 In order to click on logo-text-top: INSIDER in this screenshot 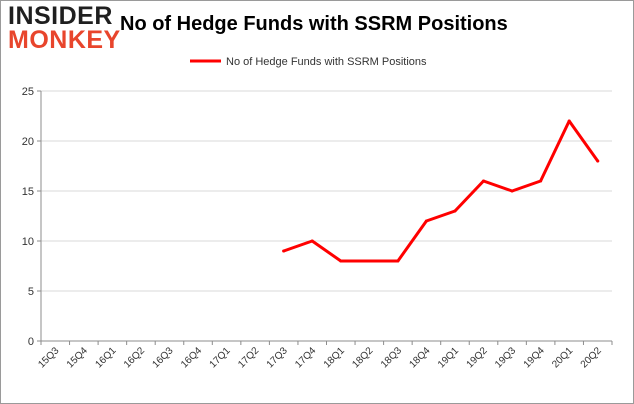, I will do `click(60, 16)`.